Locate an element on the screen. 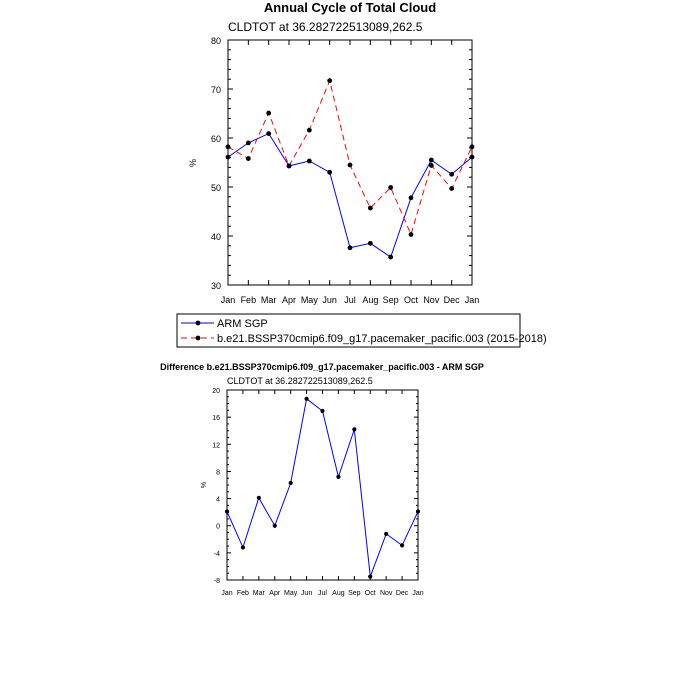 Image resolution: width=700 pixels, height=700 pixels. y-tick-label: 8 is located at coordinates (218, 472).